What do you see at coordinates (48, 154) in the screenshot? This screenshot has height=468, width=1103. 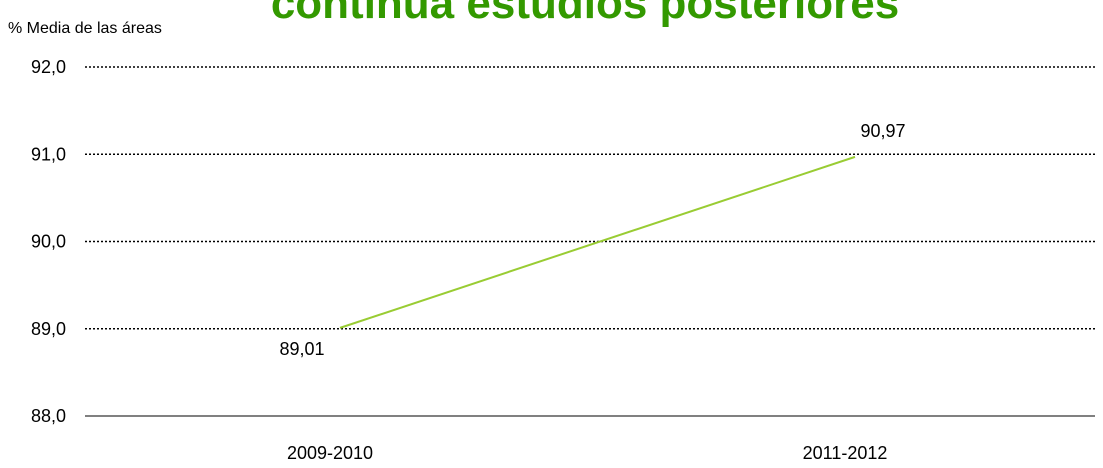 I see `y-tick-label: 91,0` at bounding box center [48, 154].